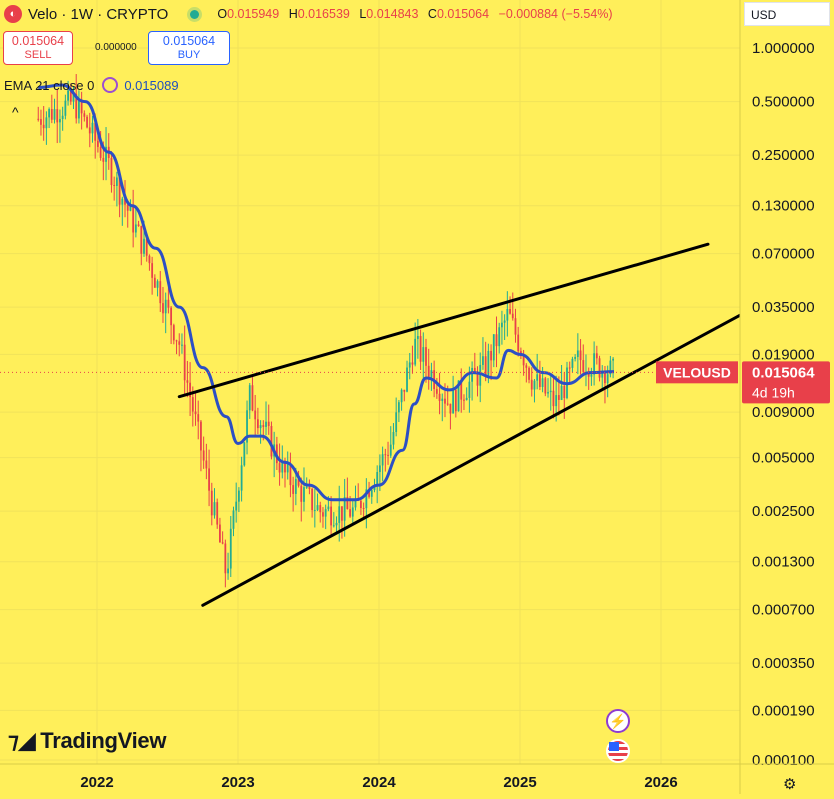 The width and height of the screenshot is (834, 799). Describe the element at coordinates (519, 782) in the screenshot. I see `x-tick-label: 2025` at that location.